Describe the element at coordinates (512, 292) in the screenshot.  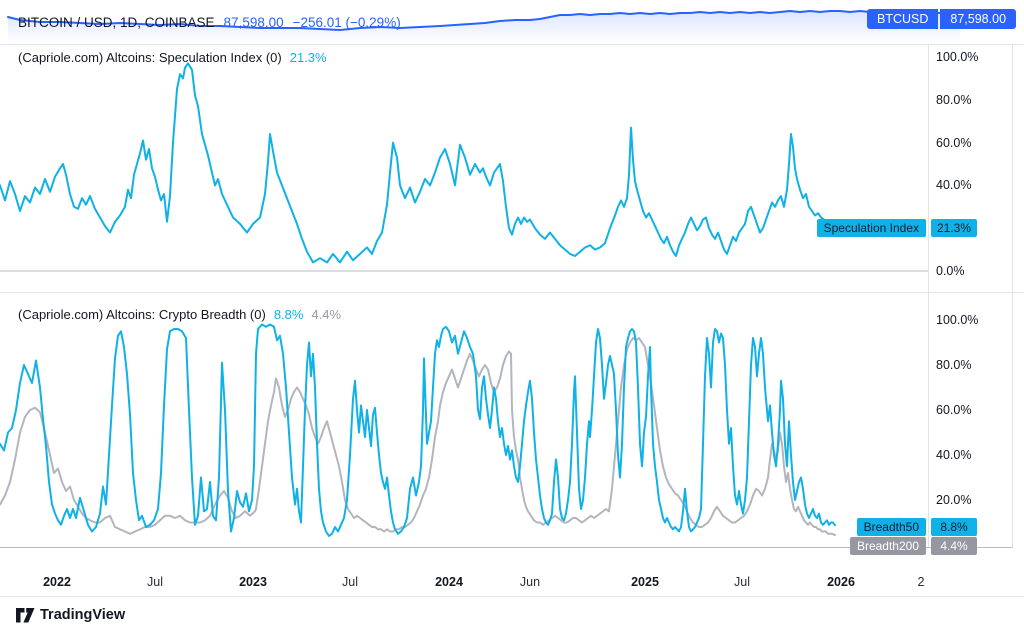
I see `pane-separator` at that location.